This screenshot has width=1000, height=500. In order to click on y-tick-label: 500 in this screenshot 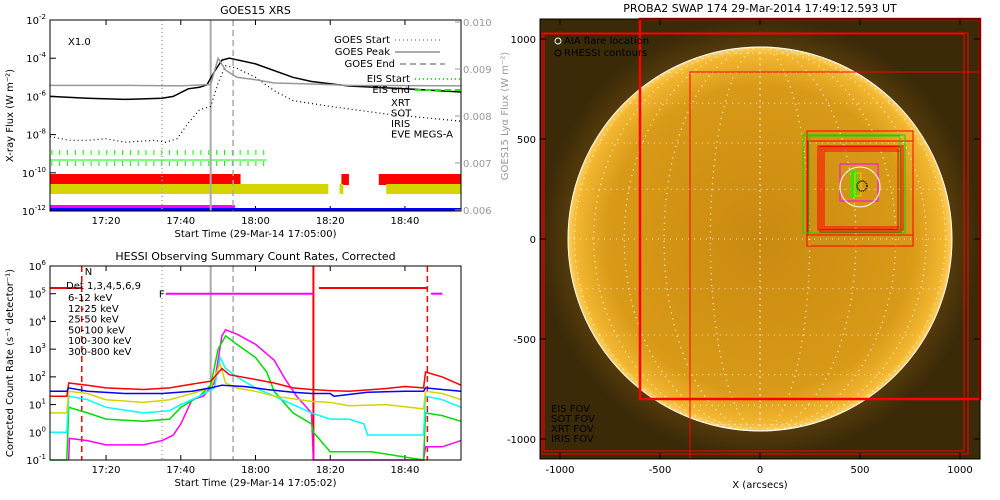, I will do `click(526, 140)`.